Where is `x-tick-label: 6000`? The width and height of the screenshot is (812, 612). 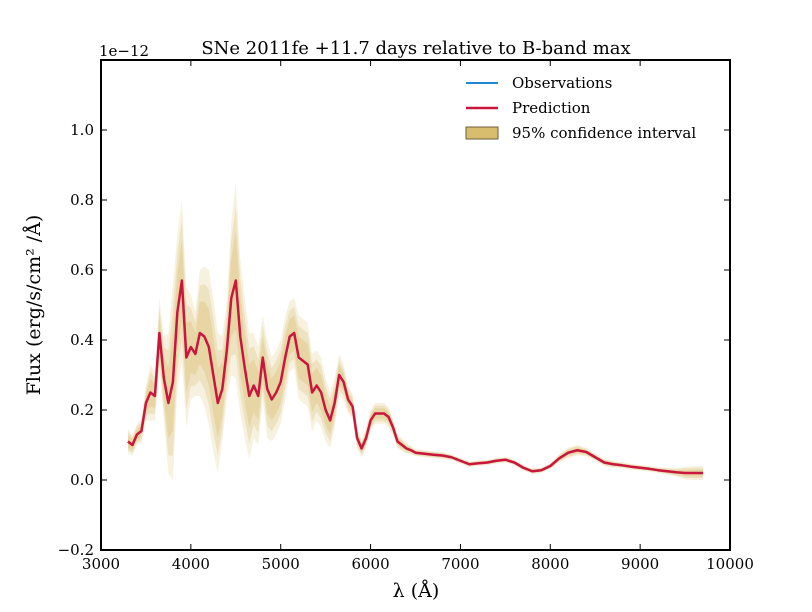
x-tick-label: 6000 is located at coordinates (370, 564).